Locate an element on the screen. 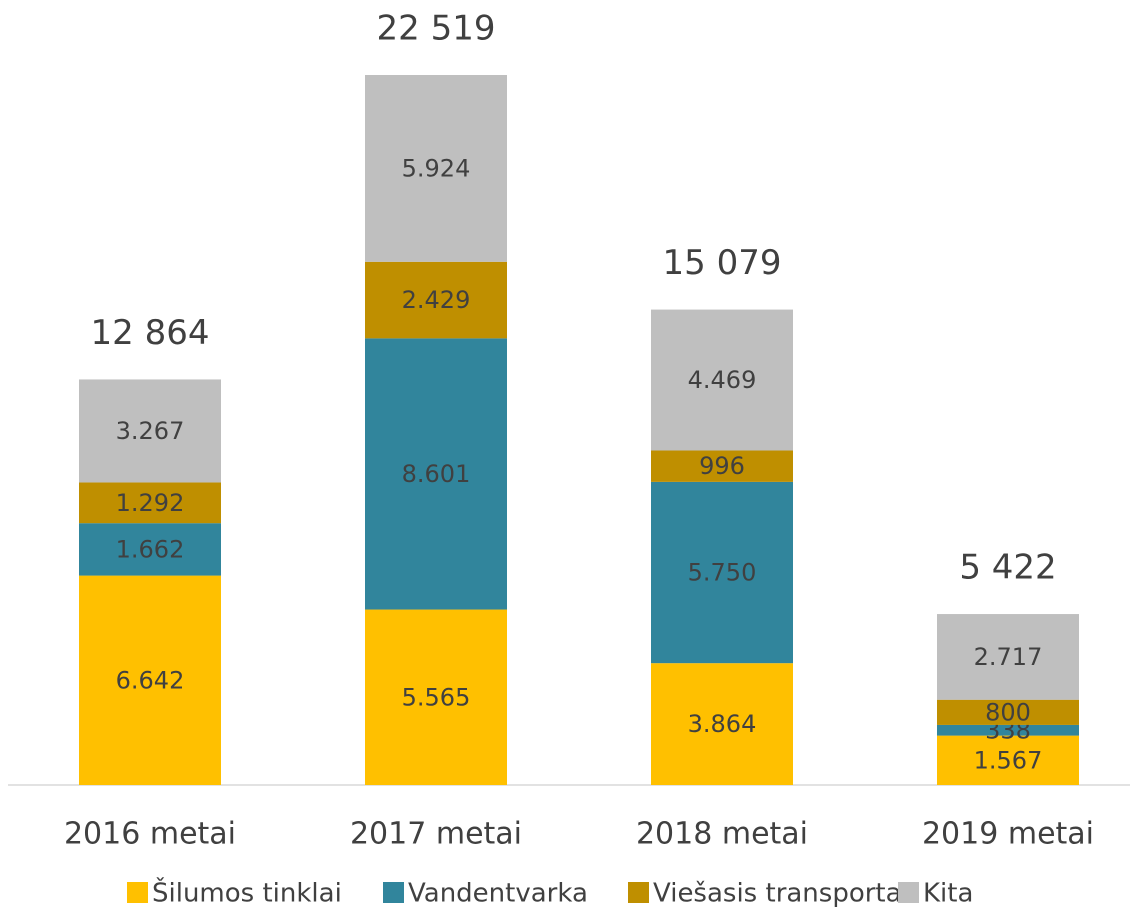 This screenshot has height=921, width=1138. value-label: 1.662 is located at coordinates (150, 549).